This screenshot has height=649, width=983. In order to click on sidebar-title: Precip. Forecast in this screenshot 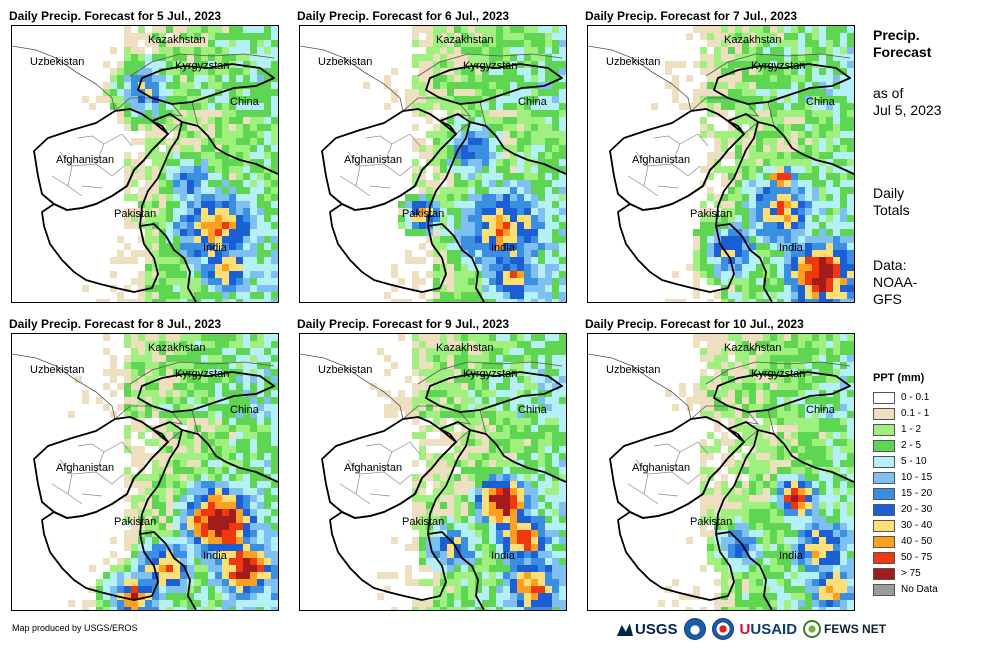, I will do `click(902, 44)`.